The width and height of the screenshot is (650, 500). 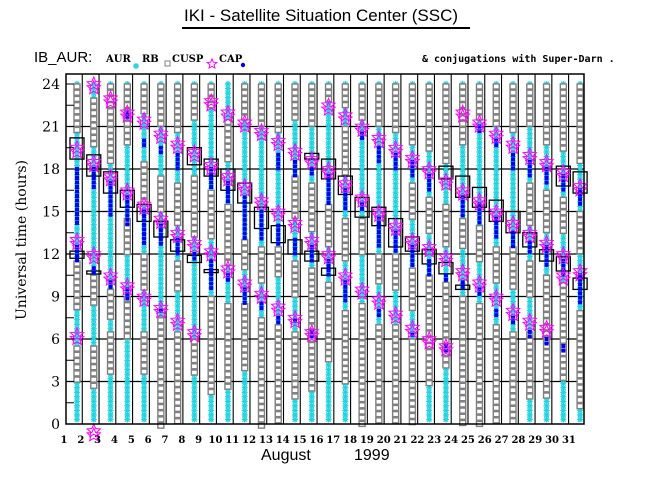 I want to click on x-tick-label: 28, so click(x=518, y=440).